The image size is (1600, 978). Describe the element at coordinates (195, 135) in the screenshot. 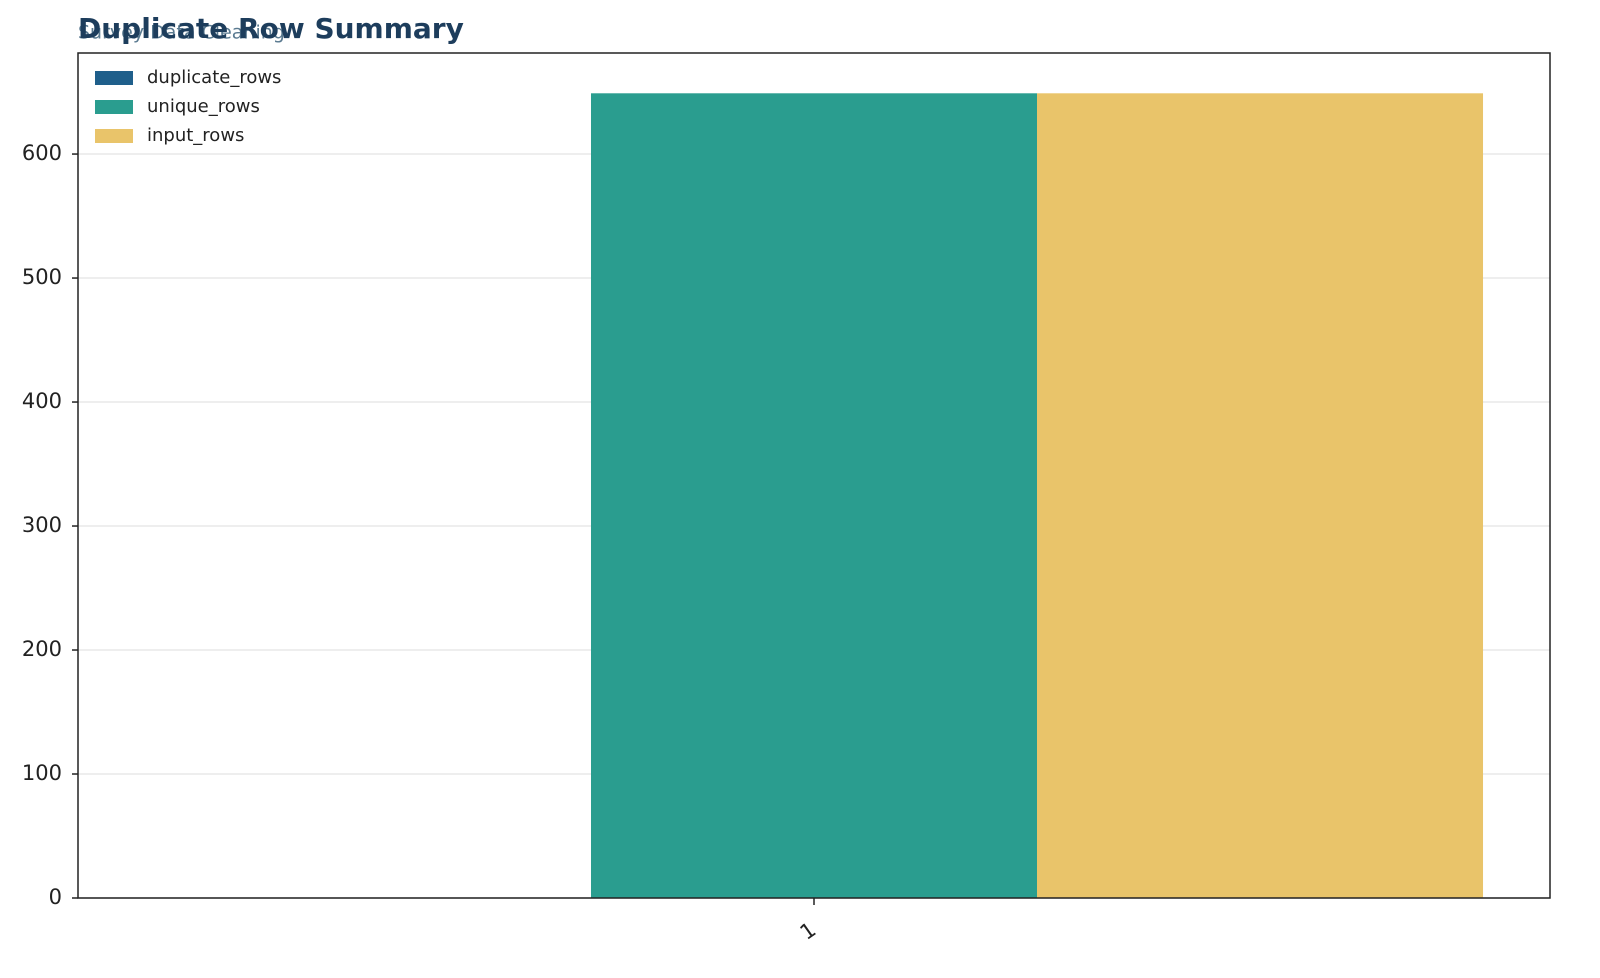

I see `legend-label: input_rows` at that location.